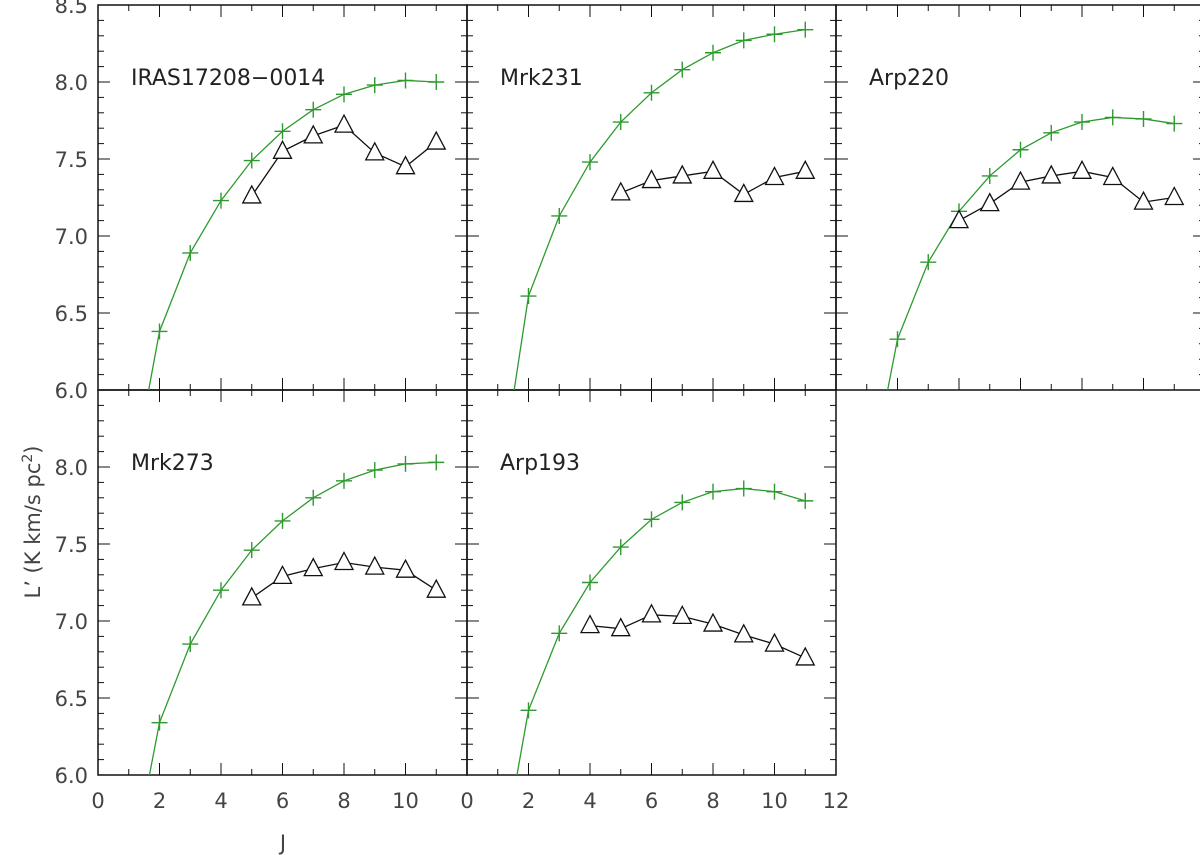  I want to click on x-tick-label: 2, so click(159, 801).